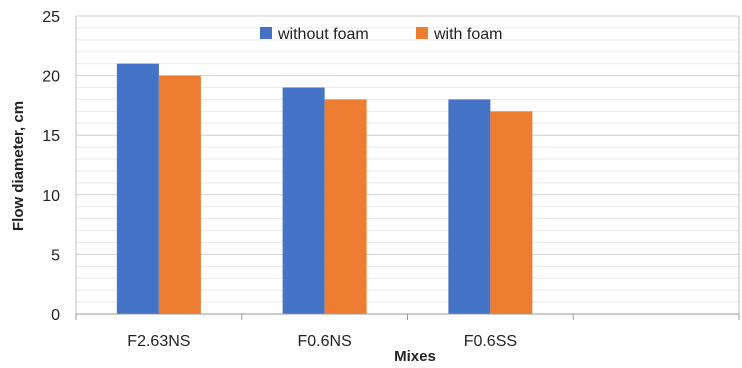  What do you see at coordinates (51, 17) in the screenshot?
I see `y-tick-label: 25` at bounding box center [51, 17].